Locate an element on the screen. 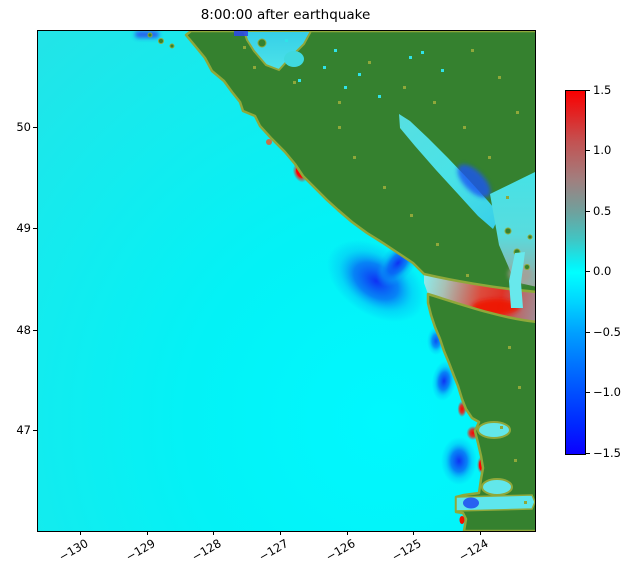 The height and width of the screenshot is (573, 636). colorbar is located at coordinates (575, 272).